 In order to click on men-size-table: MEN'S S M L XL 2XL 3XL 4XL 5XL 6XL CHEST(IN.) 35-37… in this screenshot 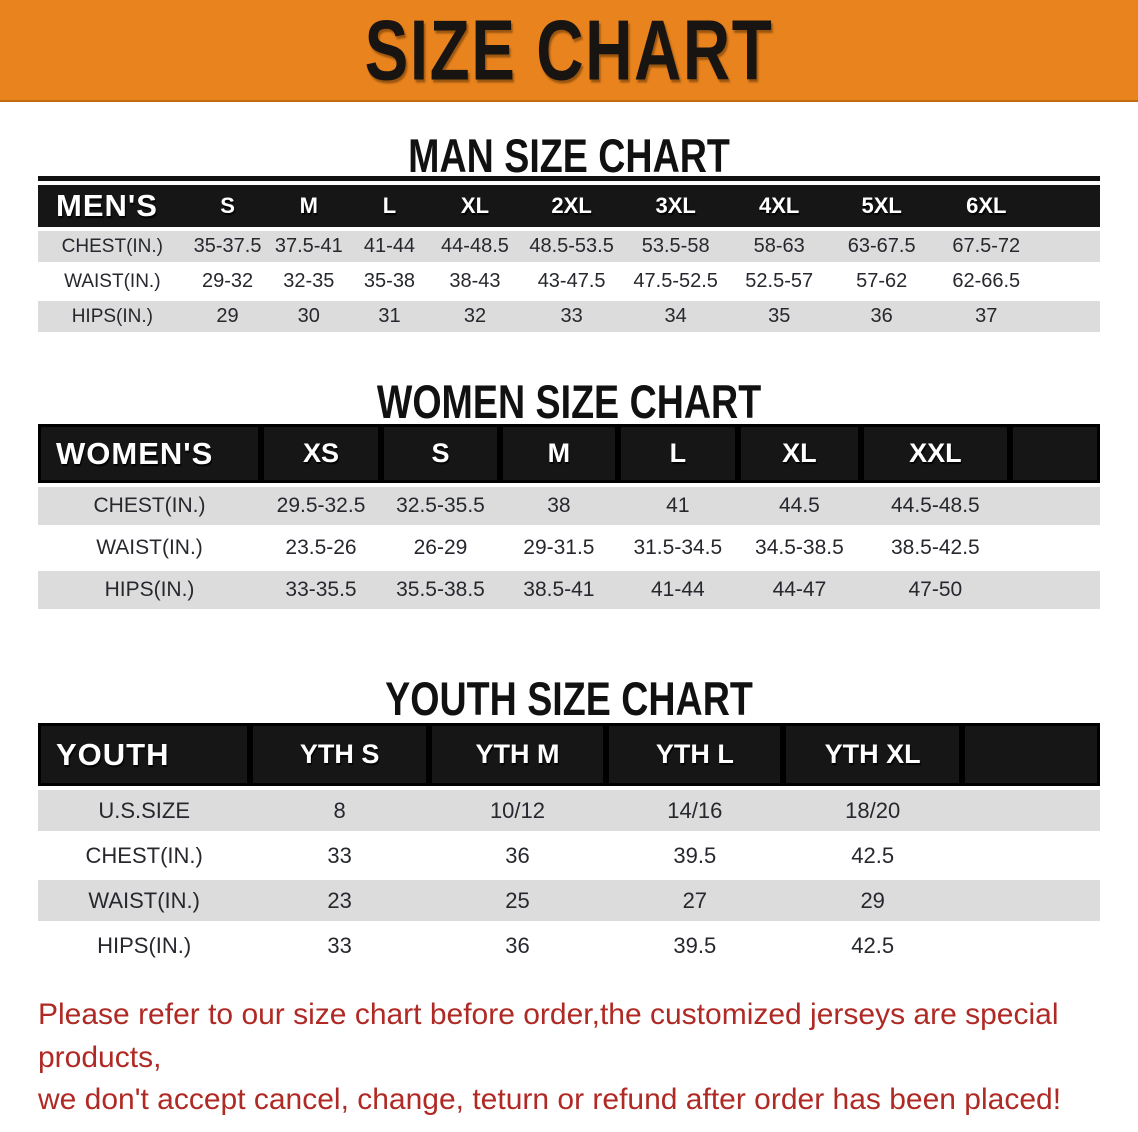, I will do `click(569, 258)`.